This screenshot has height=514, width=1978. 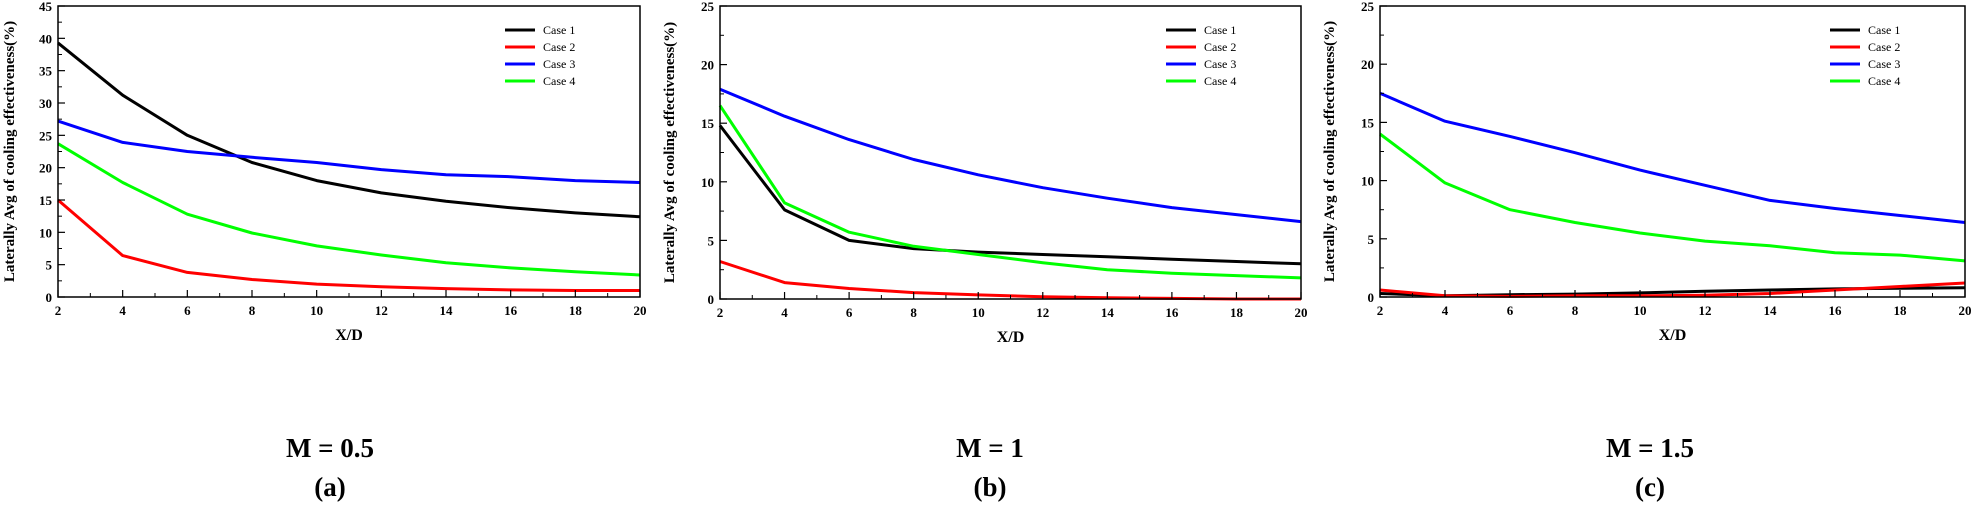 What do you see at coordinates (1220, 64) in the screenshot?
I see `legend-label-b-case3: Case 3` at bounding box center [1220, 64].